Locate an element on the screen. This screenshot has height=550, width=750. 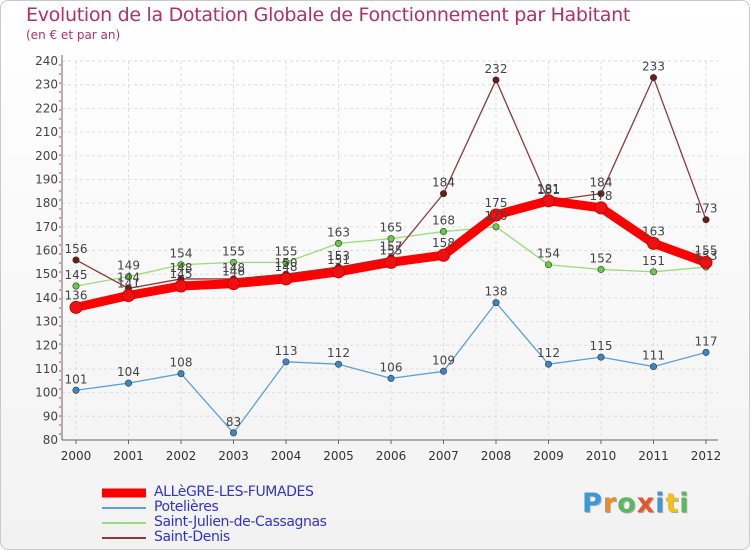
data-label: 138 is located at coordinates (496, 292).